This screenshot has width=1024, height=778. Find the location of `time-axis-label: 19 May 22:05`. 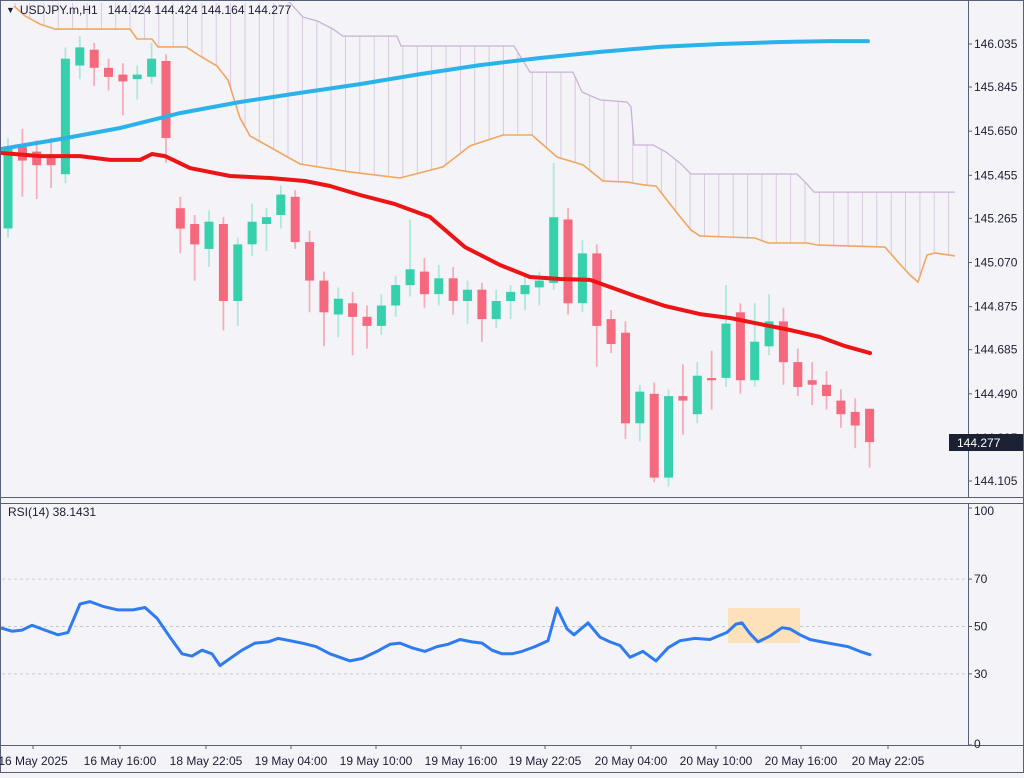

time-axis-label: 19 May 22:05 is located at coordinates (545, 761).